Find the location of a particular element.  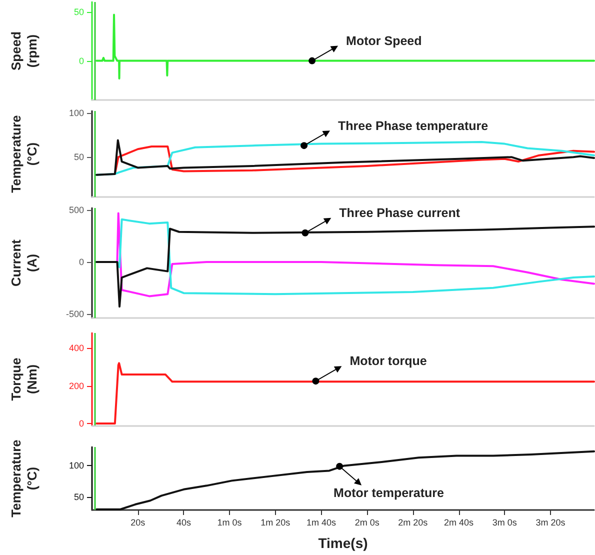

y-tick-label: -500 is located at coordinates (75, 313).